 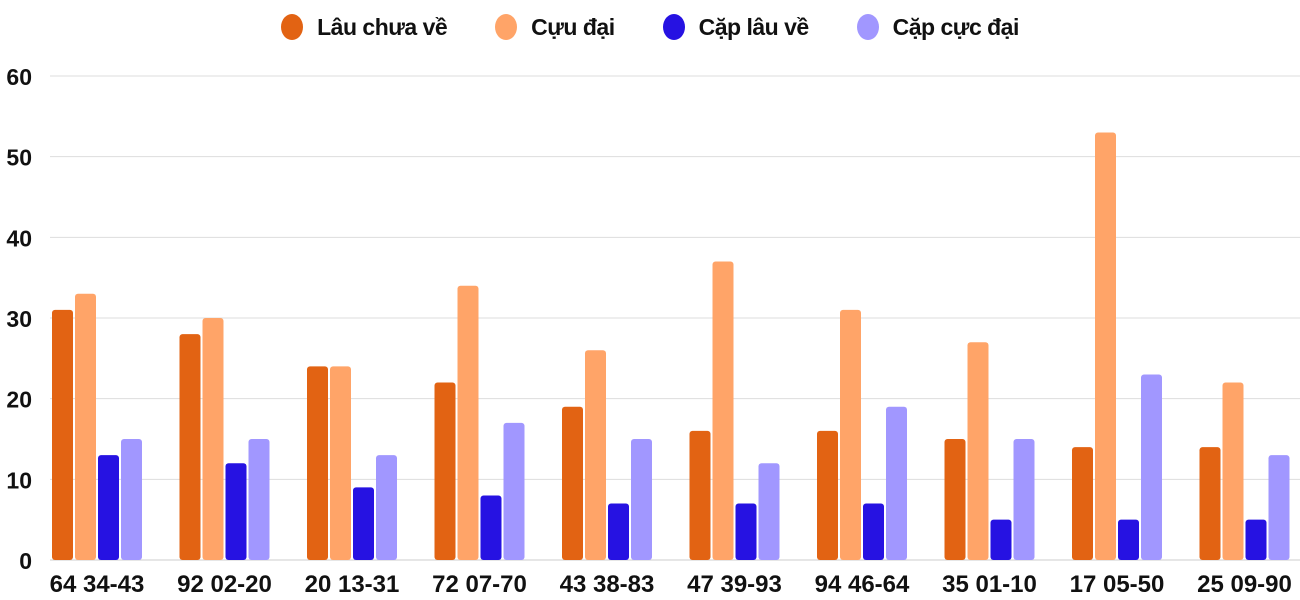 I want to click on legend-item-cap-cuc-dai: Cặp cực đại, so click(x=938, y=27).